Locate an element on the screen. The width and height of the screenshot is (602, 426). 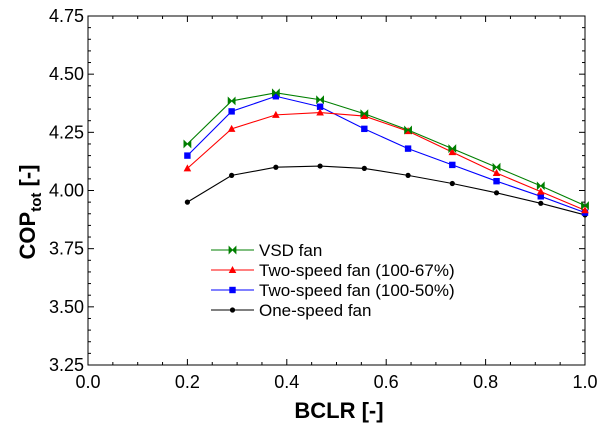
y-tick-label: 3.25 is located at coordinates (66, 365).